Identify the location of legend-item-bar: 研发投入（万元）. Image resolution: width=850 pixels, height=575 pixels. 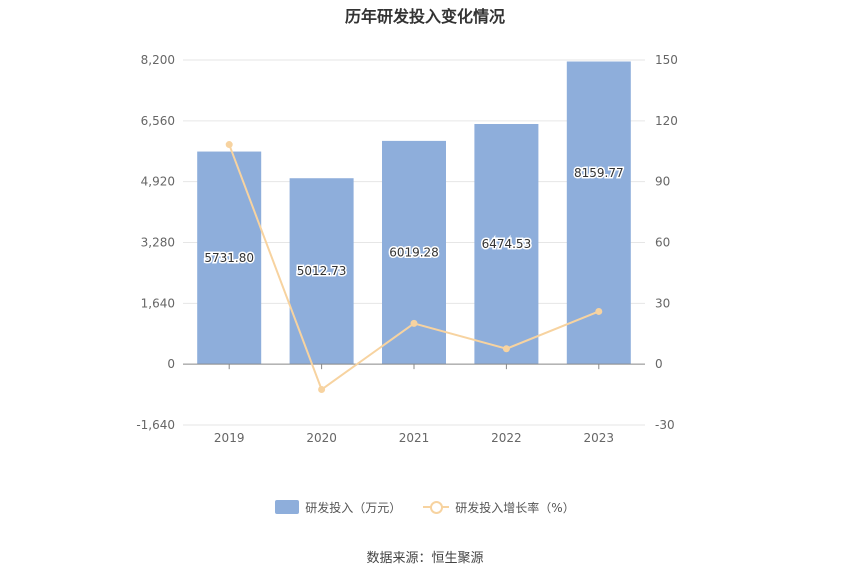
(338, 507).